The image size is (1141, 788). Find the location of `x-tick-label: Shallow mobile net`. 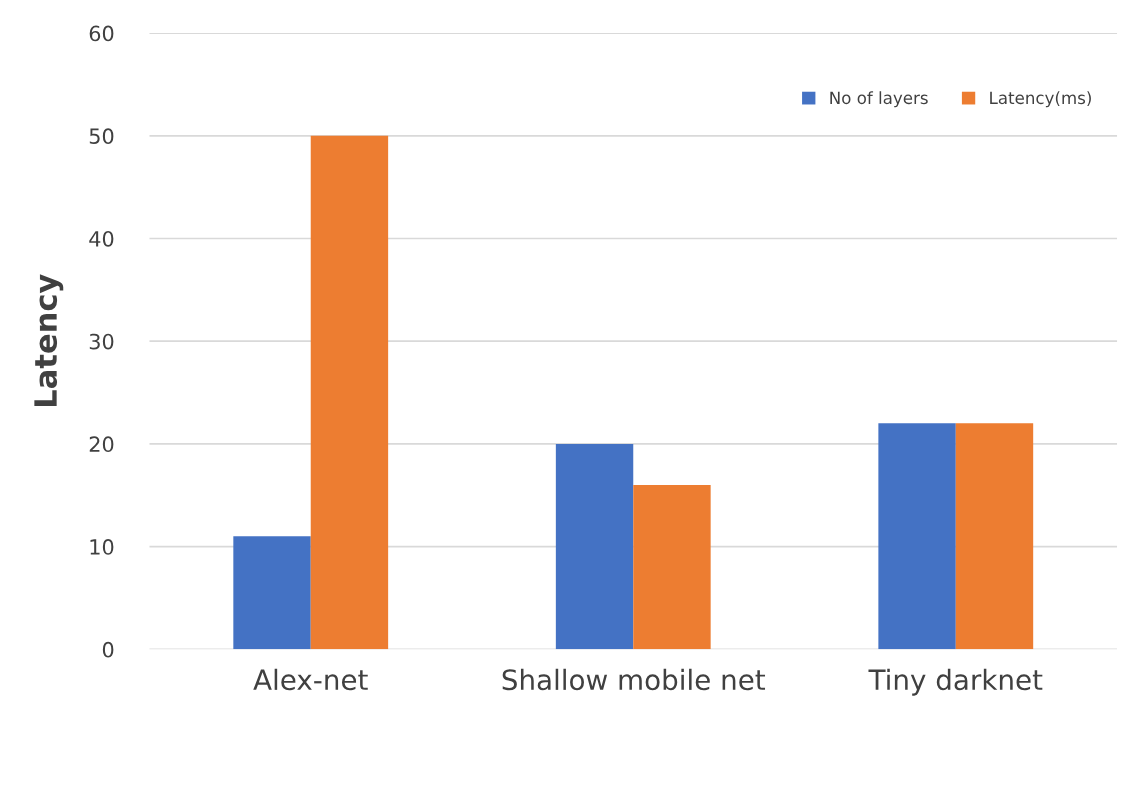

x-tick-label: Shallow mobile net is located at coordinates (634, 679).